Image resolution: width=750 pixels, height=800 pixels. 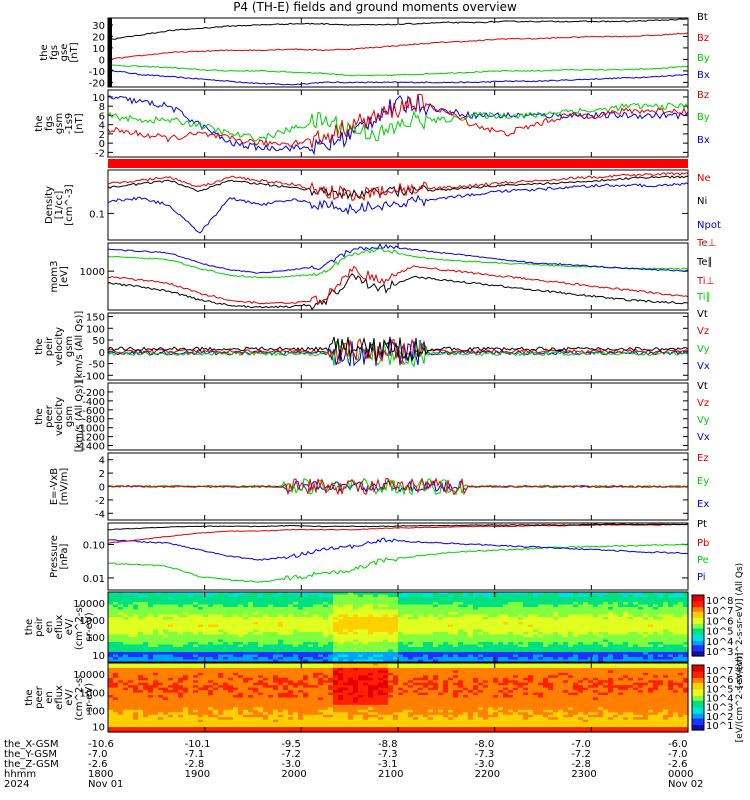 I want to click on colorbar-tick: 10^4, so click(x=719, y=642).